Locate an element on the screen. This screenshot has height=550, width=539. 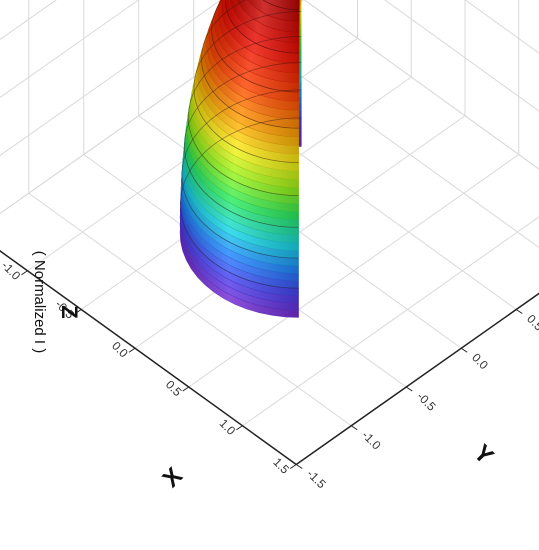
x-axis-title: X is located at coordinates (172, 477).